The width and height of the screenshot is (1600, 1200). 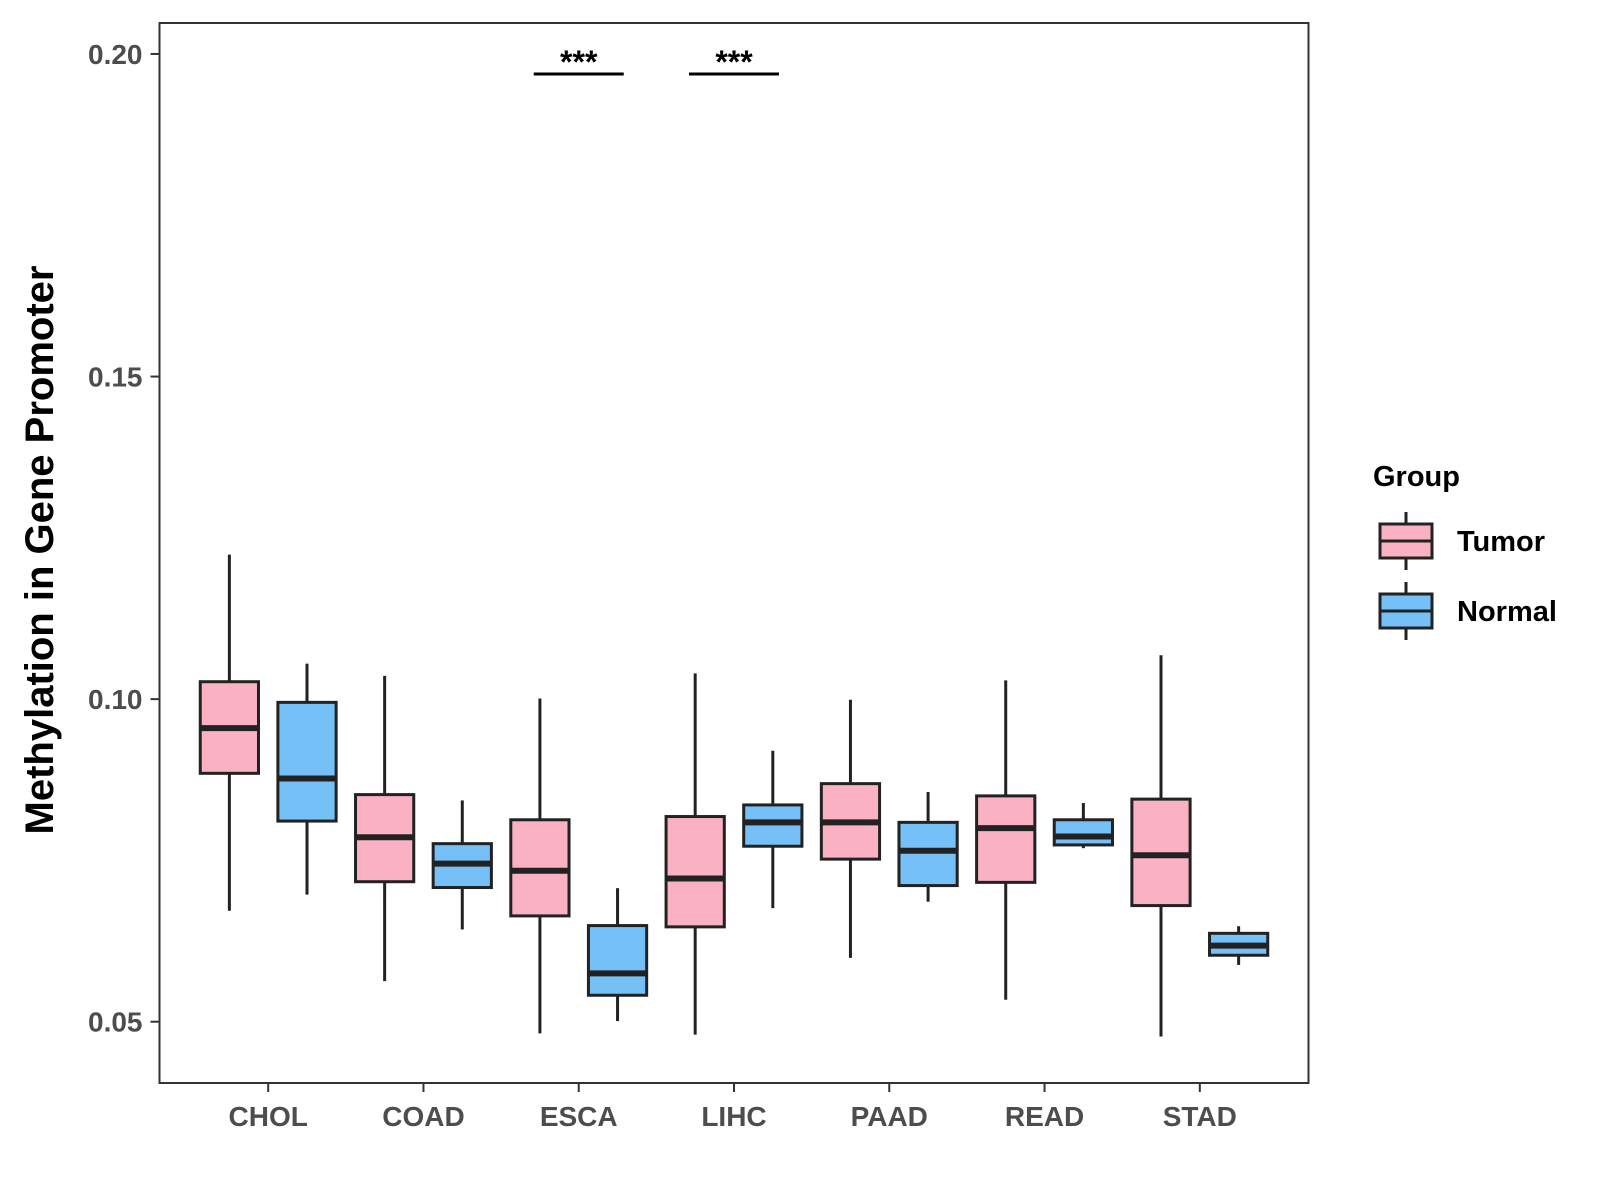 I want to click on legend-item-tumor: Tumor, so click(x=1461, y=541).